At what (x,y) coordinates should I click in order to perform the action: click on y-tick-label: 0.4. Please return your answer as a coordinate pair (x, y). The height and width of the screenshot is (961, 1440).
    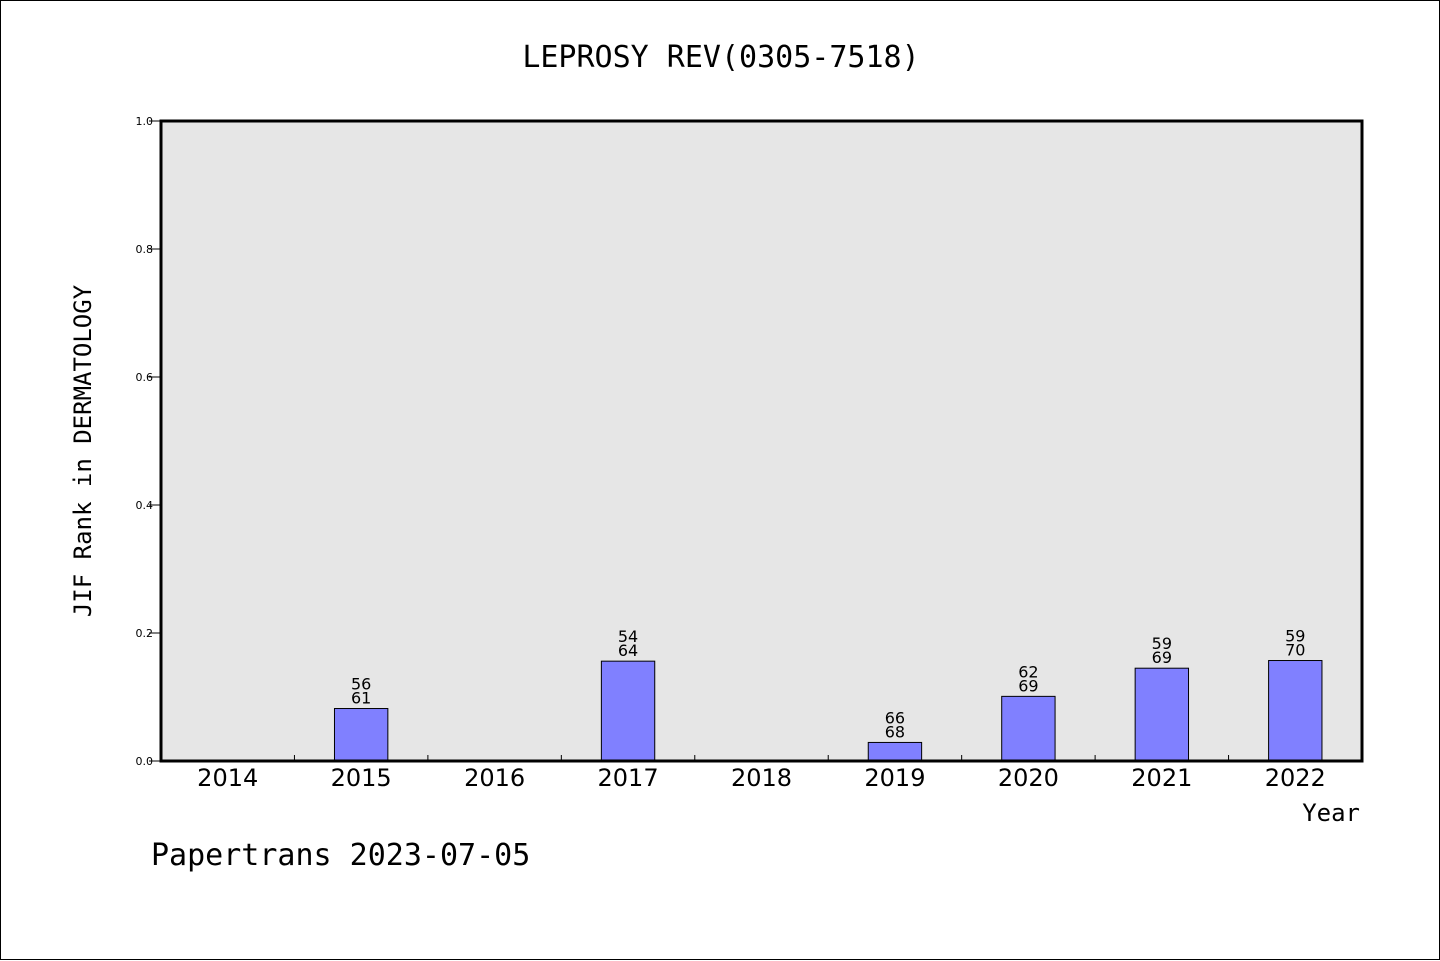
    Looking at the image, I should click on (145, 505).